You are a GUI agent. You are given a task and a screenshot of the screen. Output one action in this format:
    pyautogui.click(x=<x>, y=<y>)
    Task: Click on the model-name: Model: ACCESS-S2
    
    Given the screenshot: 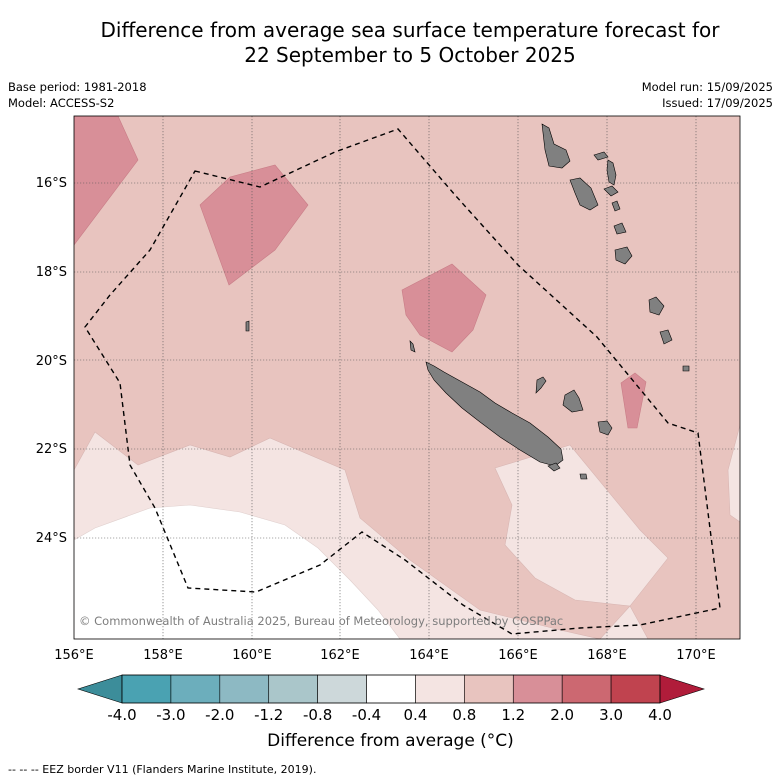 What is the action you would take?
    pyautogui.click(x=61, y=103)
    